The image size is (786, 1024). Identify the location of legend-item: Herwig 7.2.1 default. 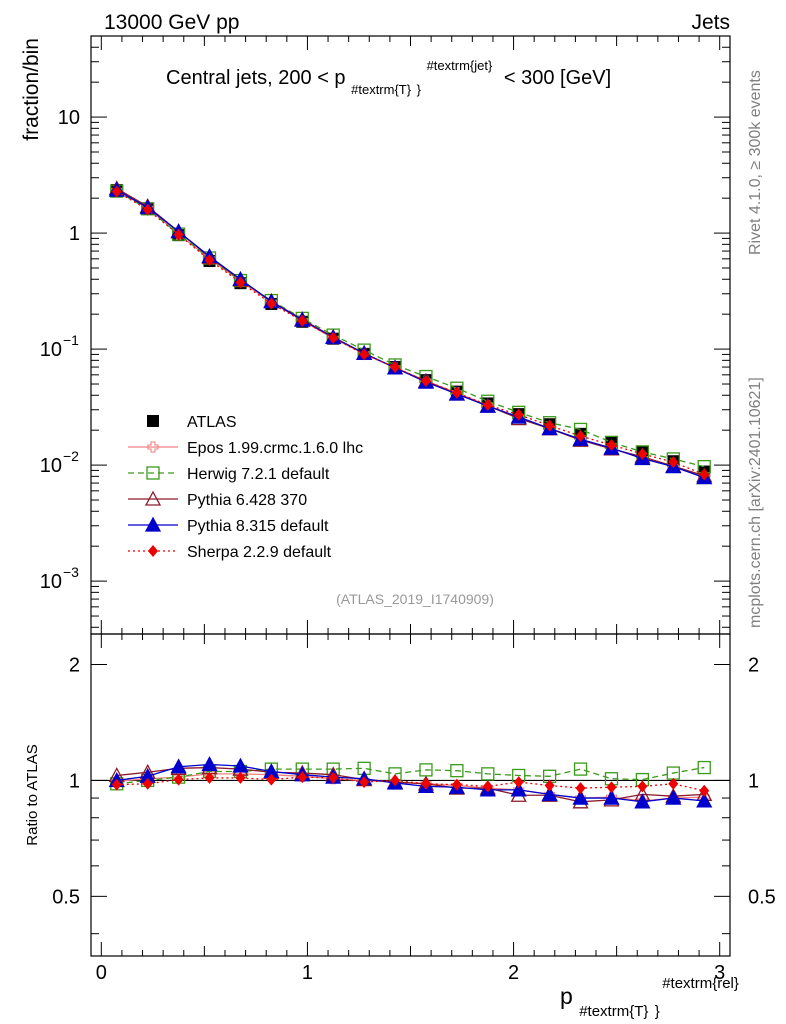
(229, 474).